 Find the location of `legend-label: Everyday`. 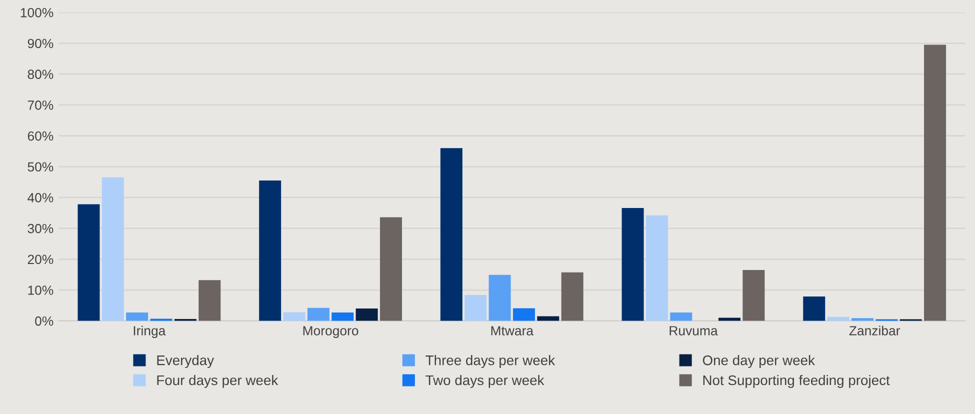

legend-label: Everyday is located at coordinates (185, 361).